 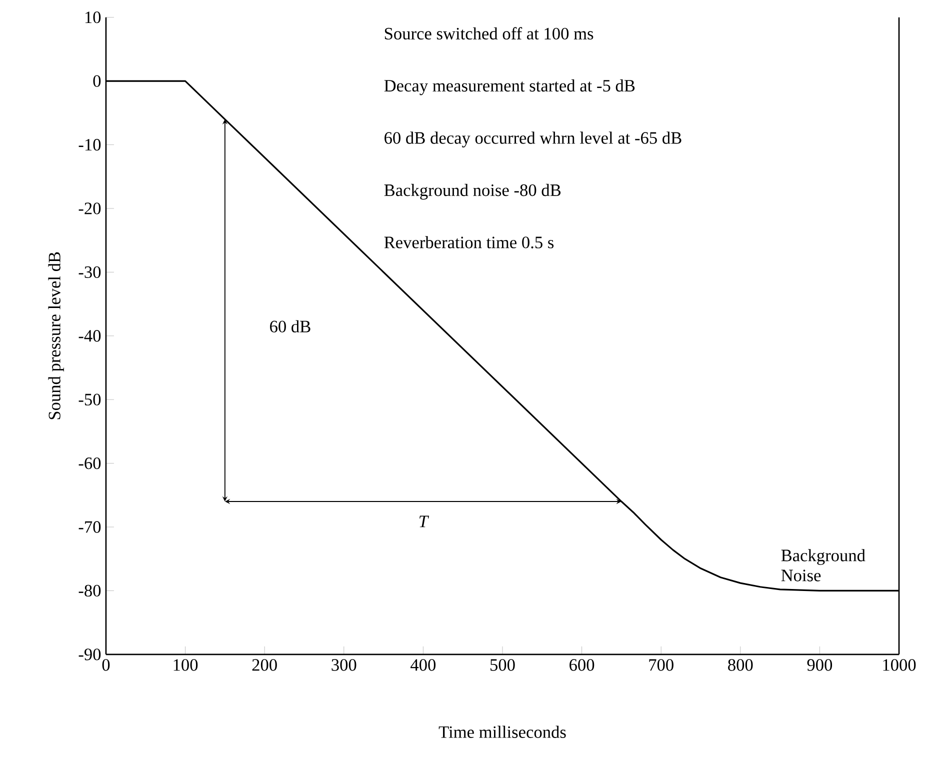 What do you see at coordinates (89, 654) in the screenshot?
I see `y-tick-label: -90` at bounding box center [89, 654].